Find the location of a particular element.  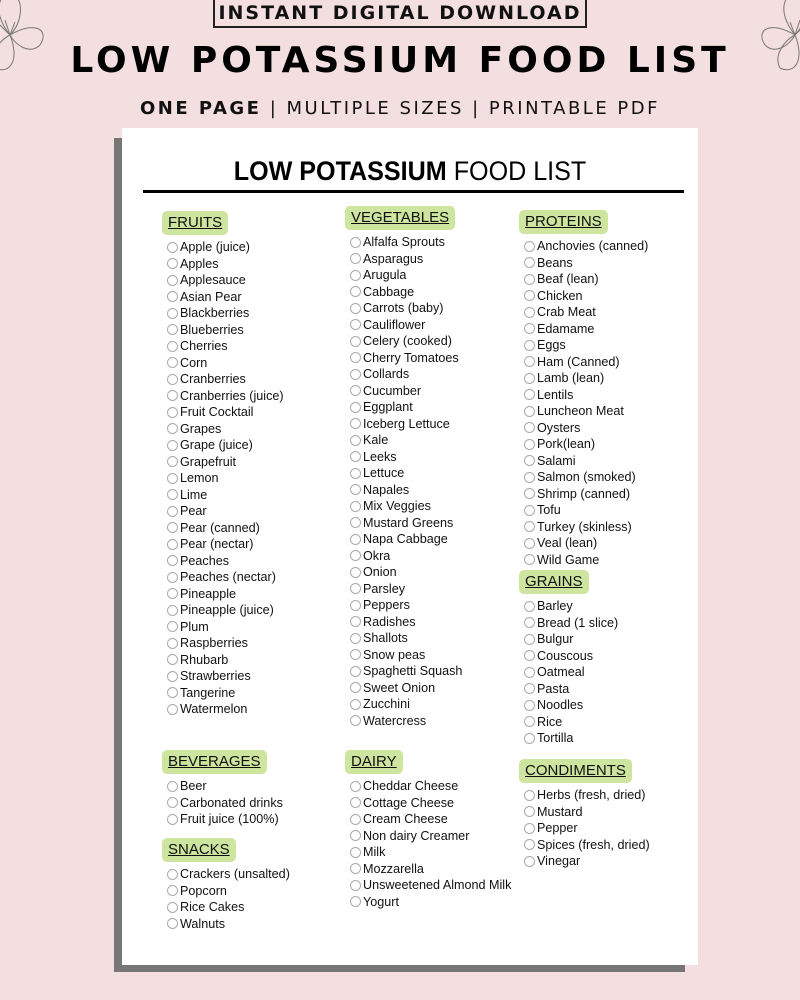

list-item: Arugula is located at coordinates (406, 275).